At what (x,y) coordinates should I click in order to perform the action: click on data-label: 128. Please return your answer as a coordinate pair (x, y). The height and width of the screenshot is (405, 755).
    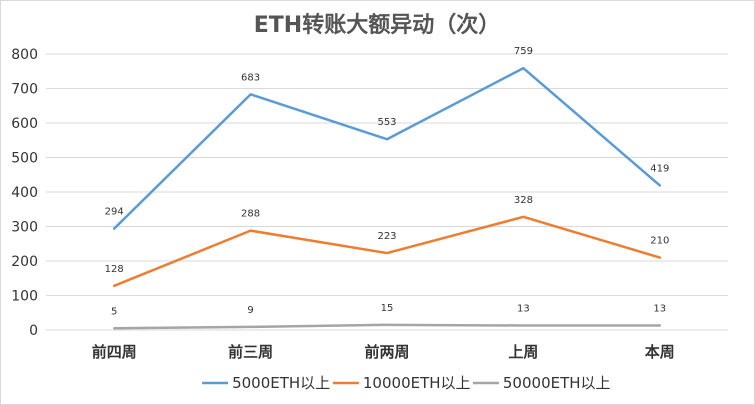
    Looking at the image, I should click on (114, 269).